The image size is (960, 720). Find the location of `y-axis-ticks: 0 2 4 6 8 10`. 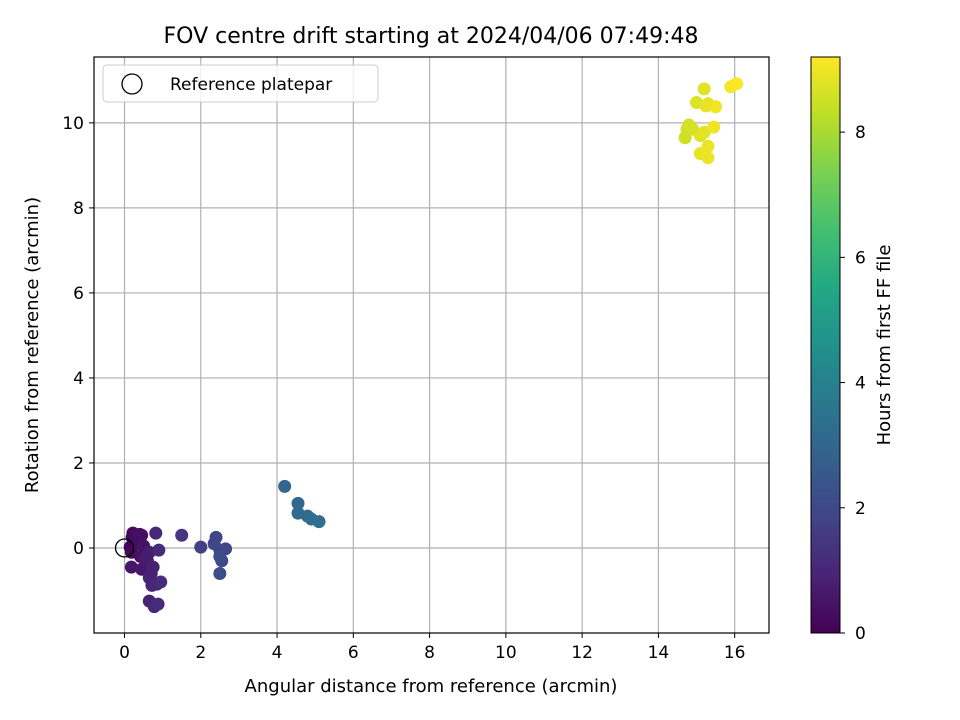

y-axis-ticks: 0 2 4 6 8 10 is located at coordinates (78, 336).